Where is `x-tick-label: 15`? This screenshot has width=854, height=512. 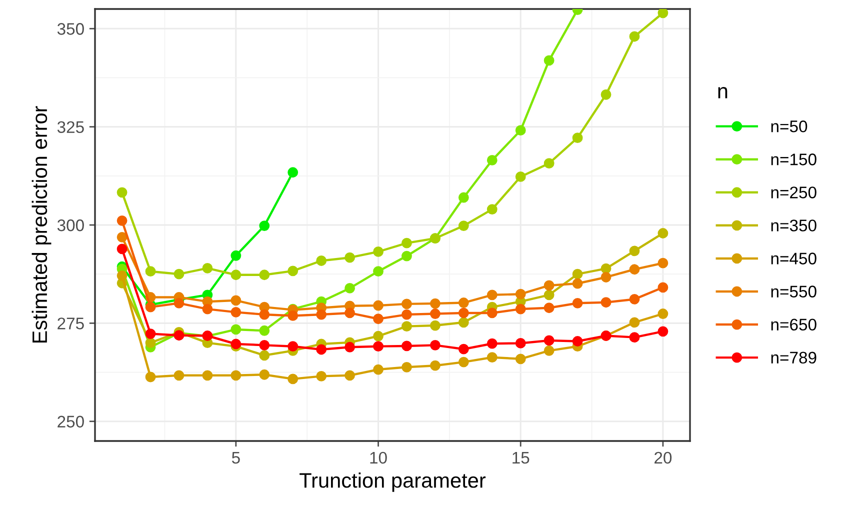
x-tick-label: 15 is located at coordinates (521, 458).